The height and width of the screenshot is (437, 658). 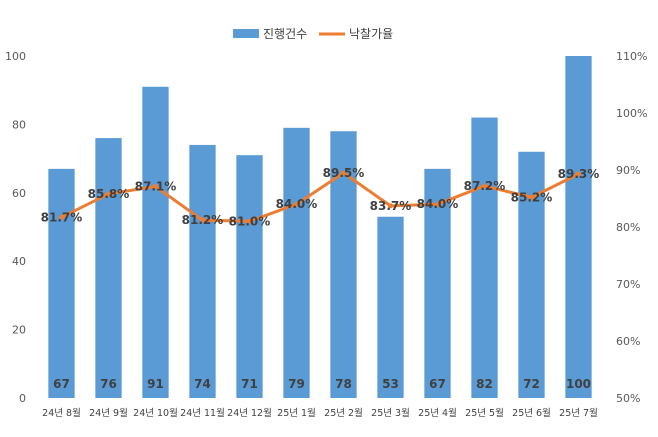 I want to click on line-value-label: 85.8%, so click(x=109, y=194).